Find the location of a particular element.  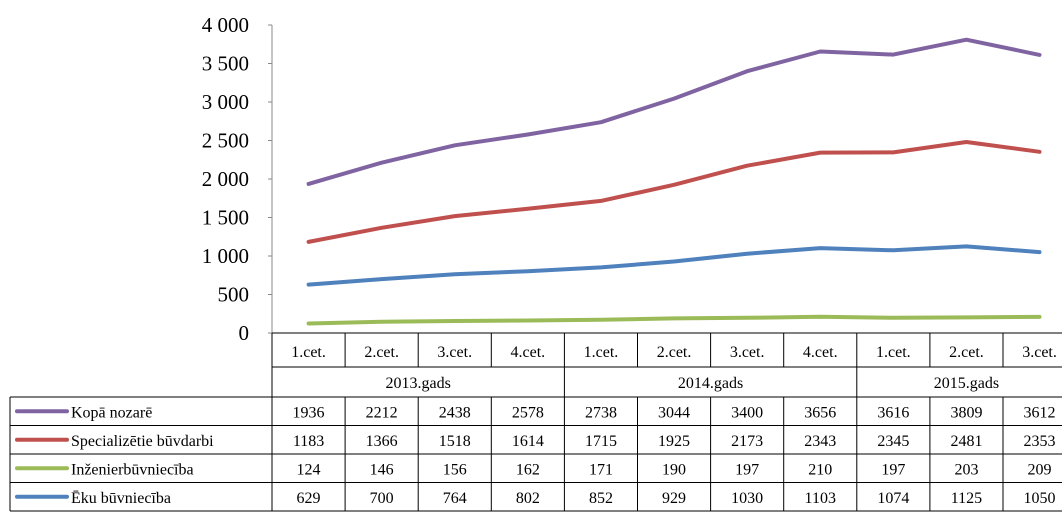

data-label: 1715 is located at coordinates (601, 441).